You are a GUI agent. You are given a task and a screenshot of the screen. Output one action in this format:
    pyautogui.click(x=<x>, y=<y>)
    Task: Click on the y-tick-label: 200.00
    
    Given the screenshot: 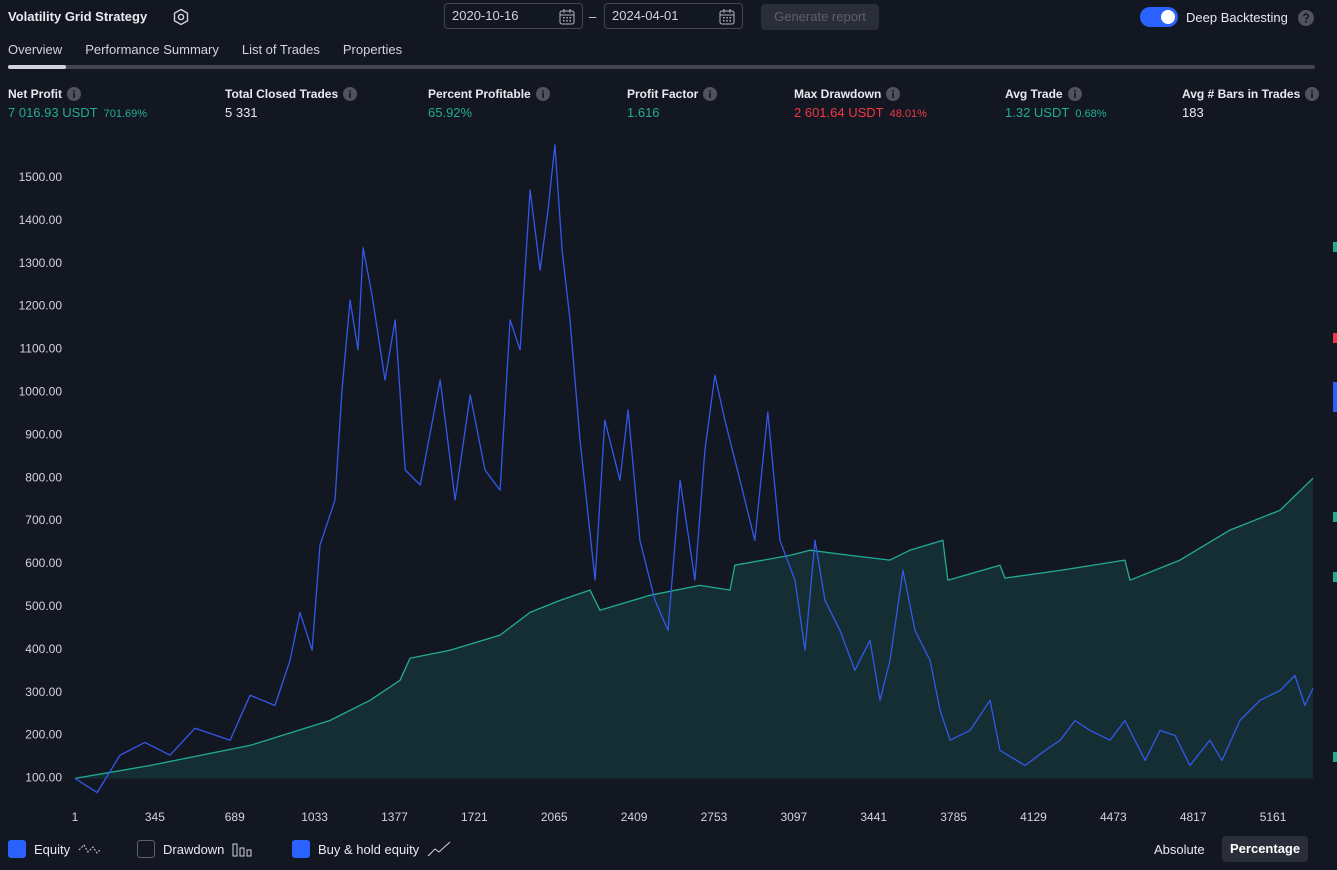 What is the action you would take?
    pyautogui.click(x=43, y=735)
    